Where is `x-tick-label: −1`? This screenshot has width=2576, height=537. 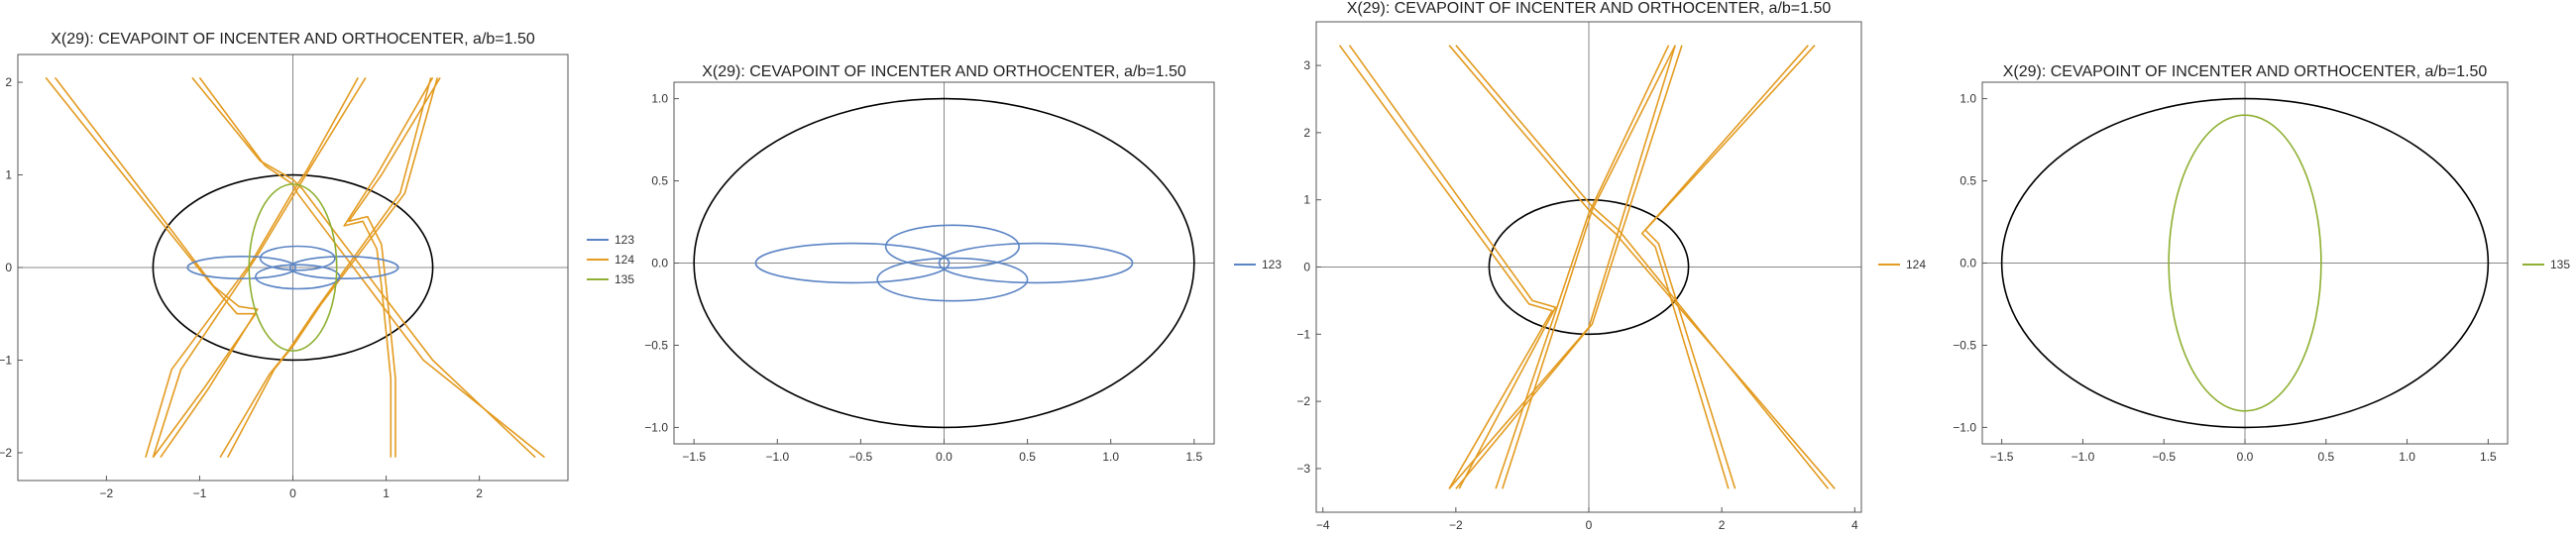 x-tick-label: −1 is located at coordinates (200, 493).